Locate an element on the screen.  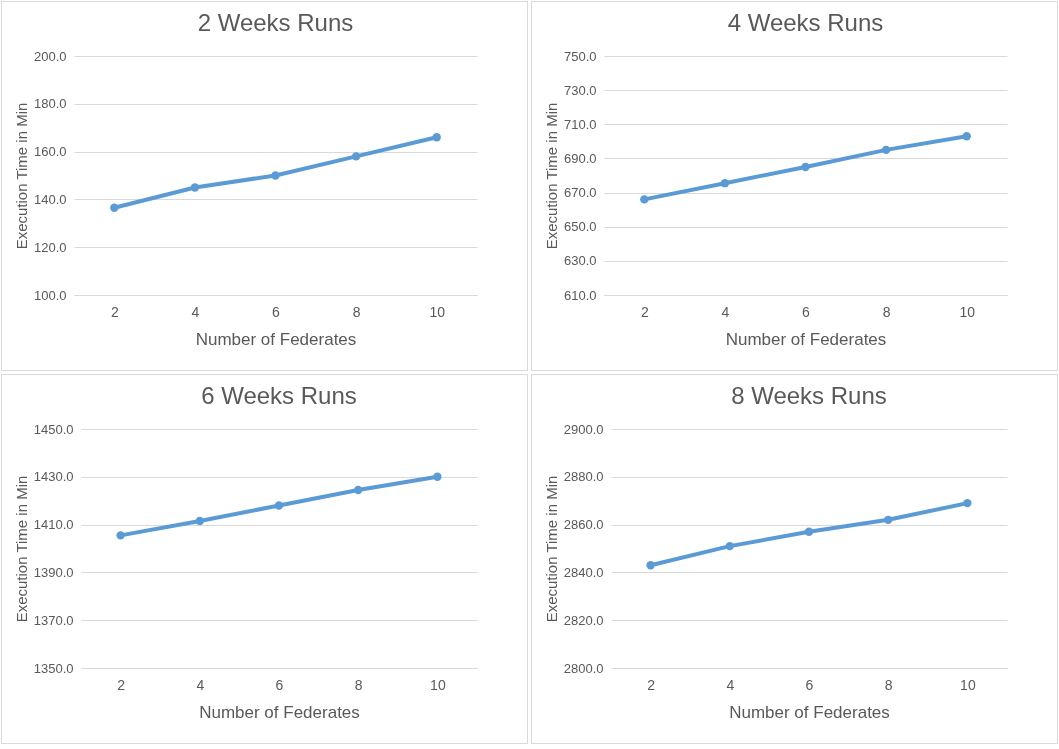
y-tick-label: 750.0 is located at coordinates (580, 56).